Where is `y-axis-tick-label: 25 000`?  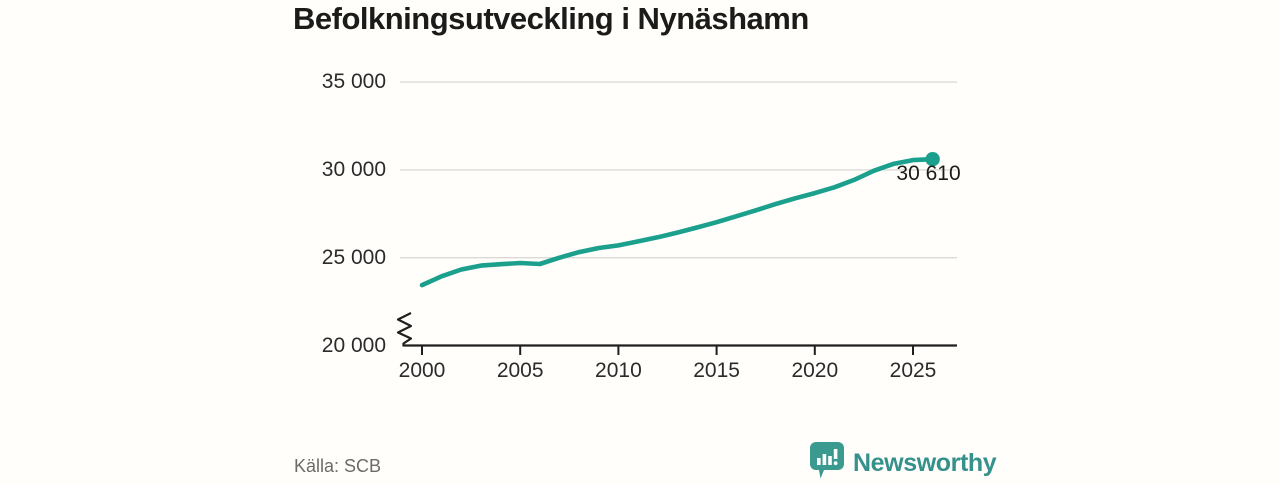
y-axis-tick-label: 25 000 is located at coordinates (353, 257).